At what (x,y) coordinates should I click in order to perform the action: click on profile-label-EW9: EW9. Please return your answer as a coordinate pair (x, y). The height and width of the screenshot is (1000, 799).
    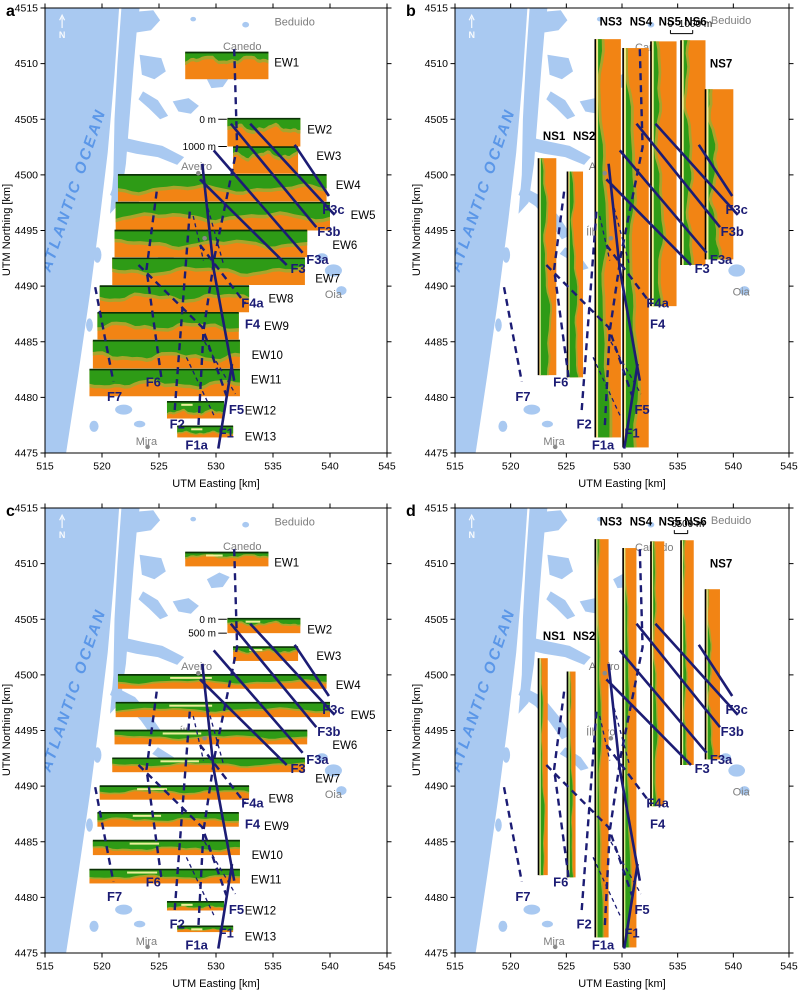
    Looking at the image, I should click on (276, 827).